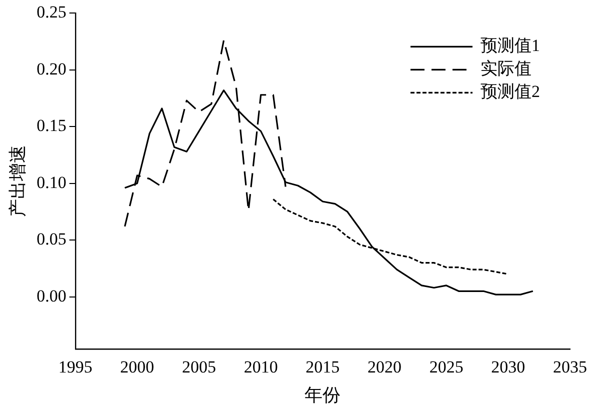  What do you see at coordinates (51, 68) in the screenshot?
I see `y-tick-label: 0.20` at bounding box center [51, 68].